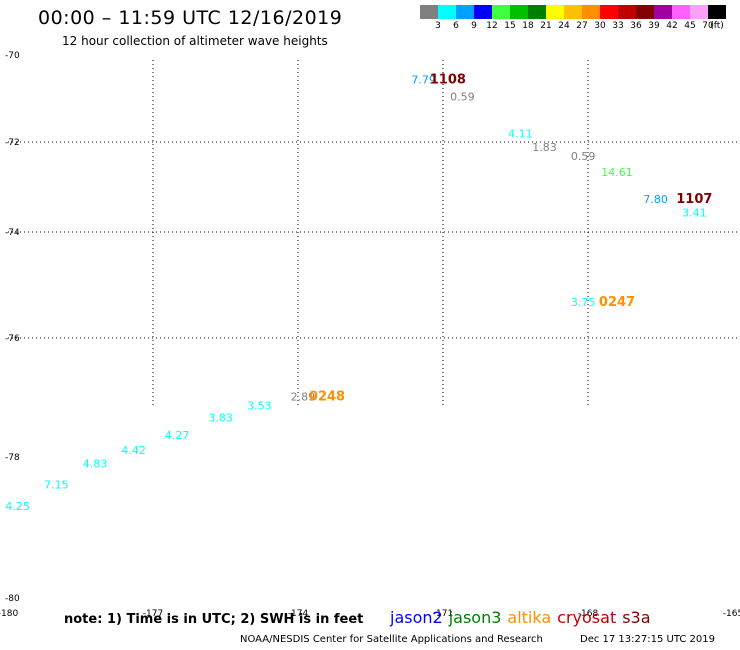 This screenshot has width=740, height=650. I want to click on wave-height-reading: 3.53, so click(259, 405).